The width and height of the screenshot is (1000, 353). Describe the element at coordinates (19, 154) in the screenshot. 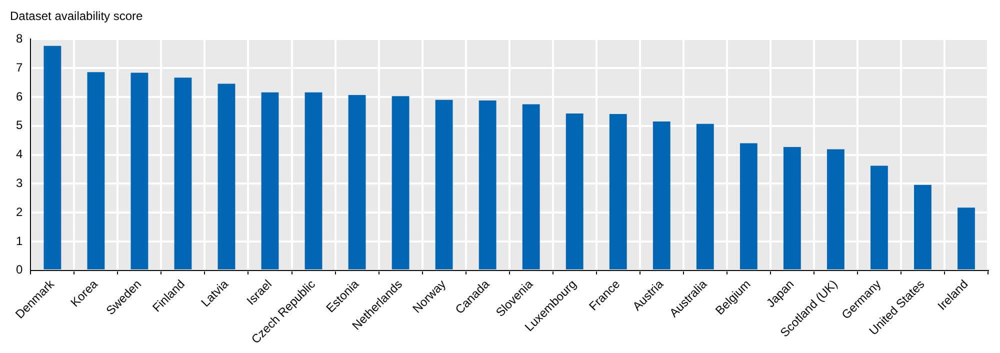

I see `y-tick-label: 4` at that location.